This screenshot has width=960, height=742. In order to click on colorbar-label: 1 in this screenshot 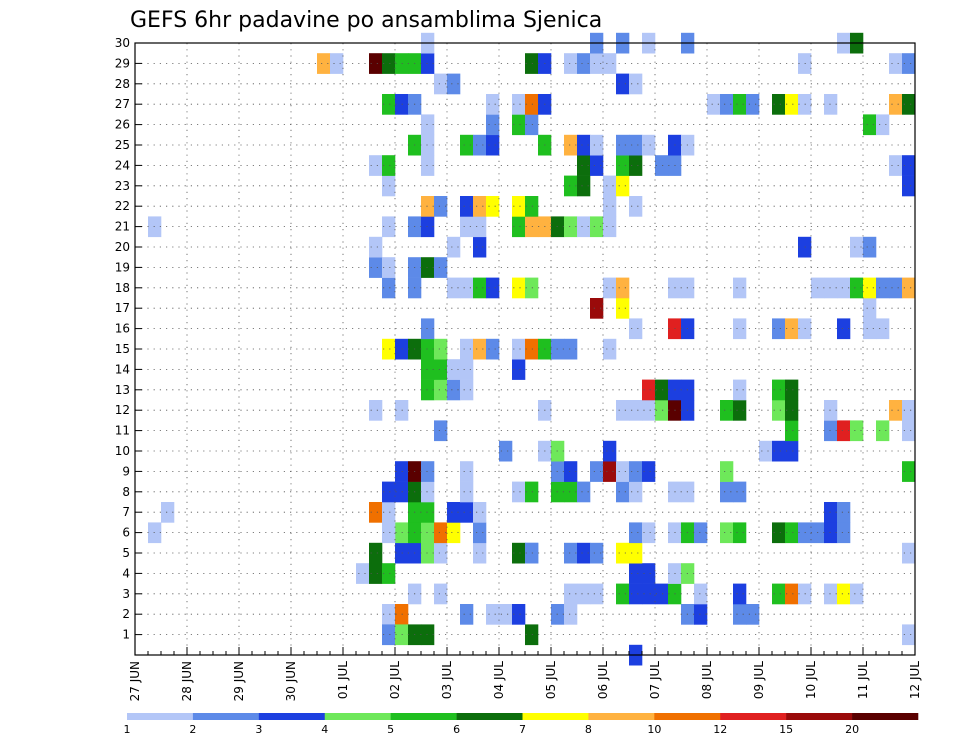, I will do `click(127, 729)`.